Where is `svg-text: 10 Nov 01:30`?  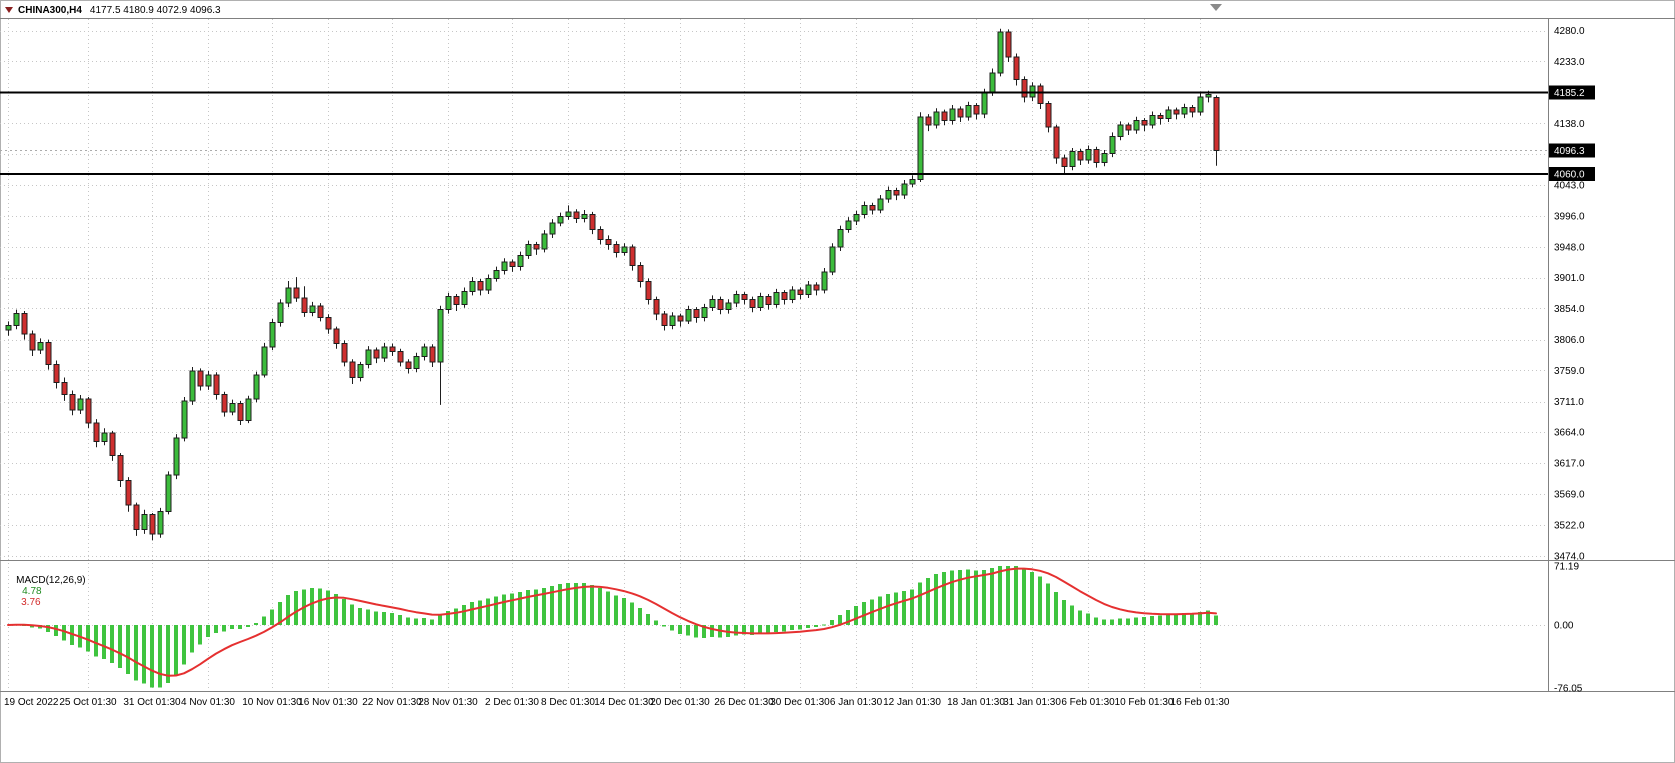 svg-text: 10 Nov 01:30 is located at coordinates (272, 702).